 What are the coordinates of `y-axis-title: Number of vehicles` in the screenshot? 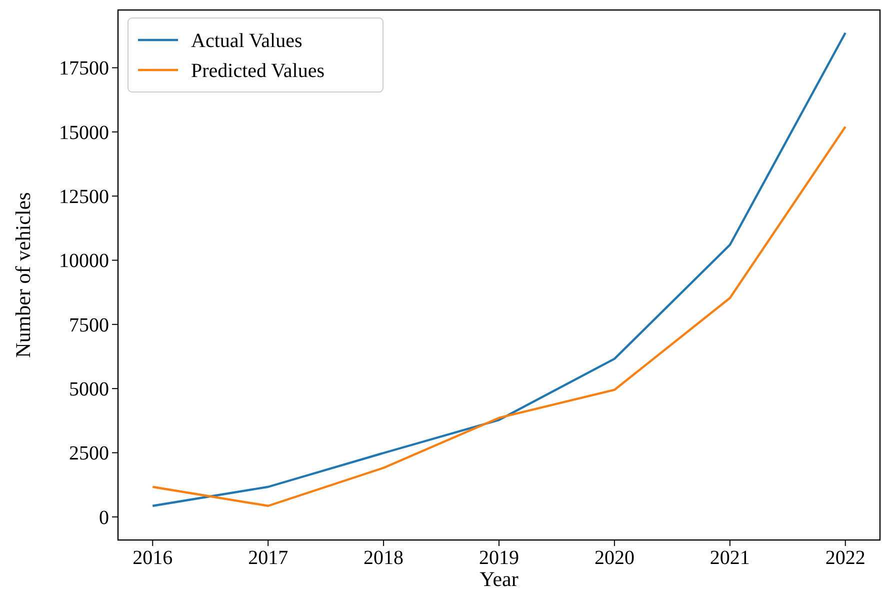 It's located at (23, 275).